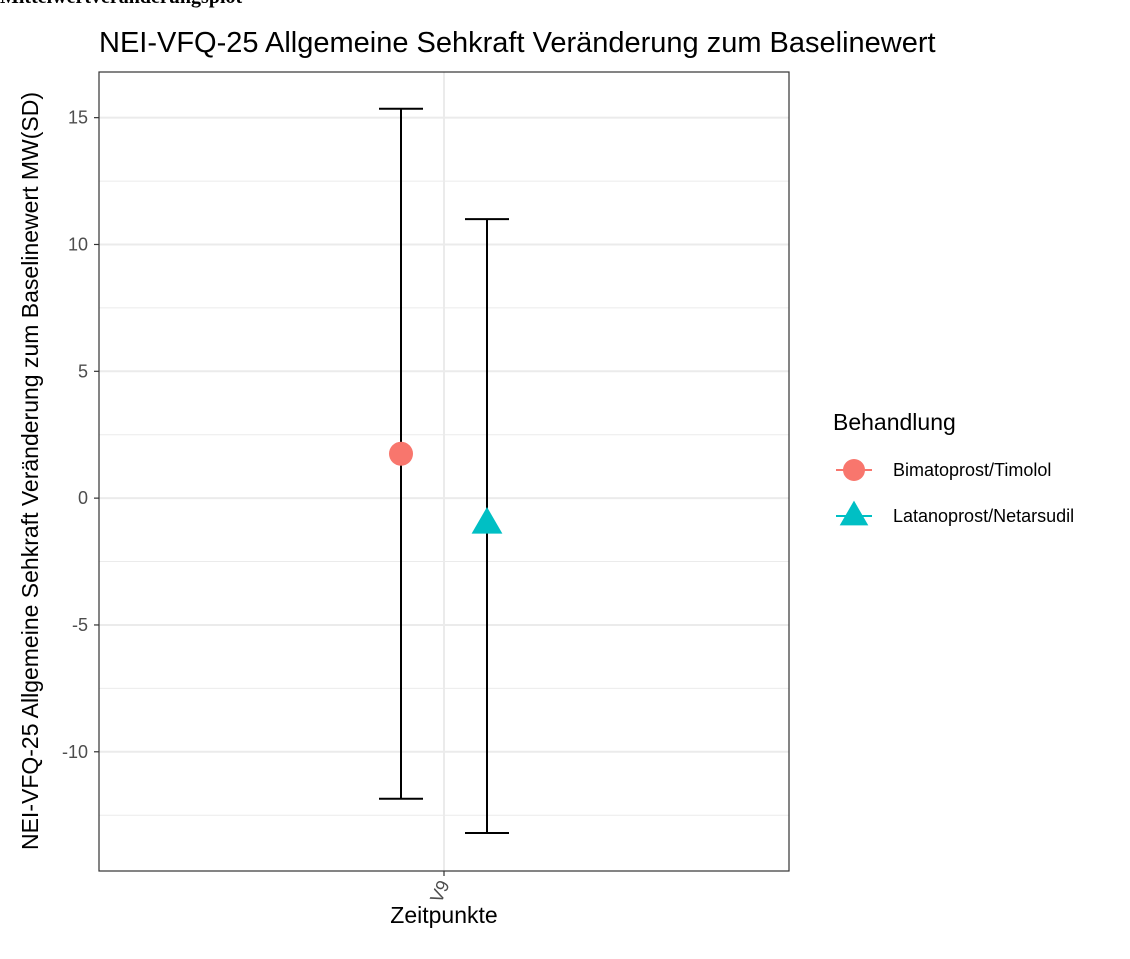 The image size is (1130, 959). What do you see at coordinates (440, 888) in the screenshot?
I see `x-axis-ticks: V9` at bounding box center [440, 888].